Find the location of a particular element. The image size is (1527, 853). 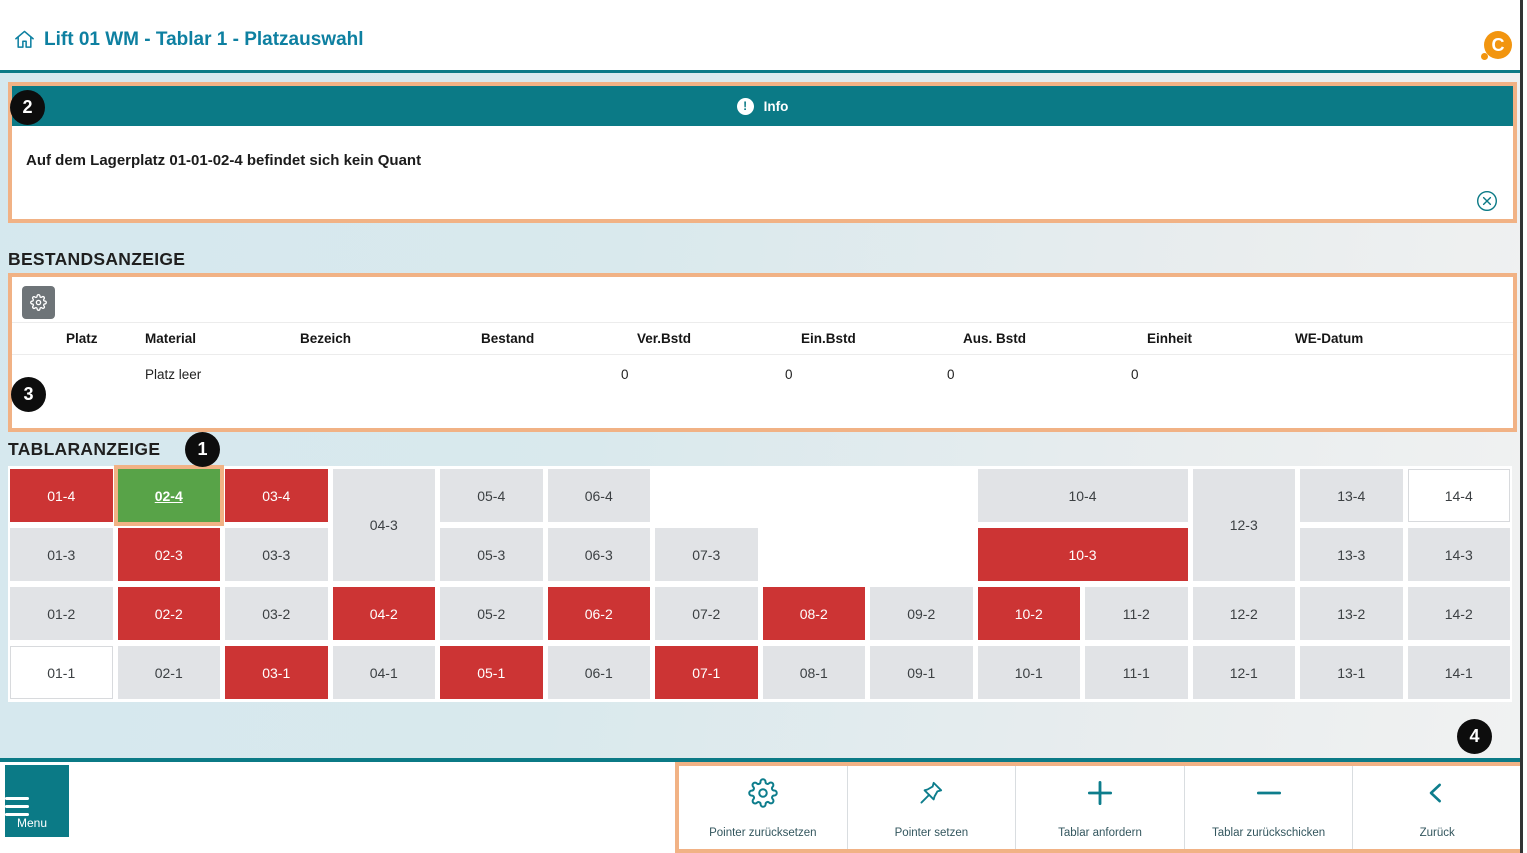

cell-material: Platz leer is located at coordinates (173, 374).